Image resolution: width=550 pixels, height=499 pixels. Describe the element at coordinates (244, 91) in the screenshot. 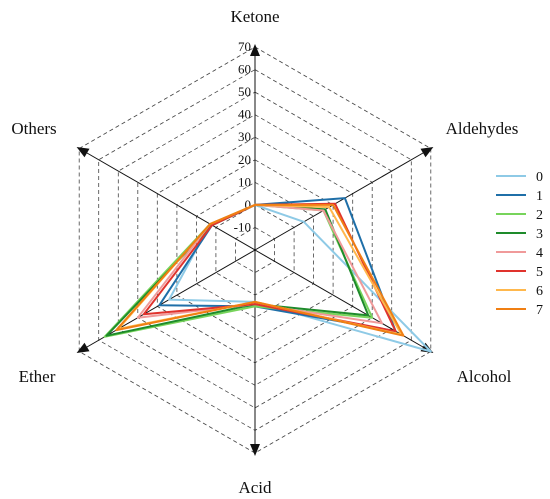

I see `tick-label: 50` at that location.